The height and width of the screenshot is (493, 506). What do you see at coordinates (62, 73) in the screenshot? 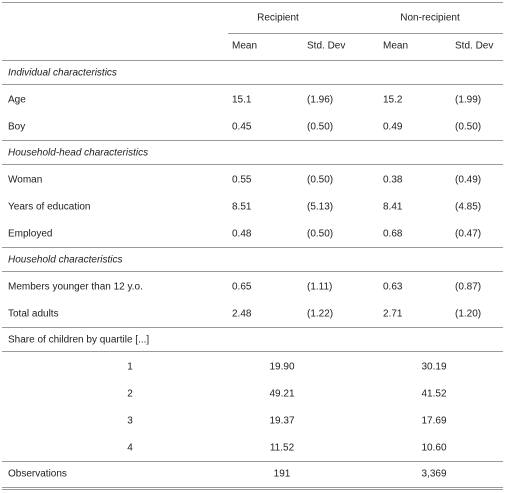
I see `section-title: Individual characteristics` at bounding box center [62, 73].